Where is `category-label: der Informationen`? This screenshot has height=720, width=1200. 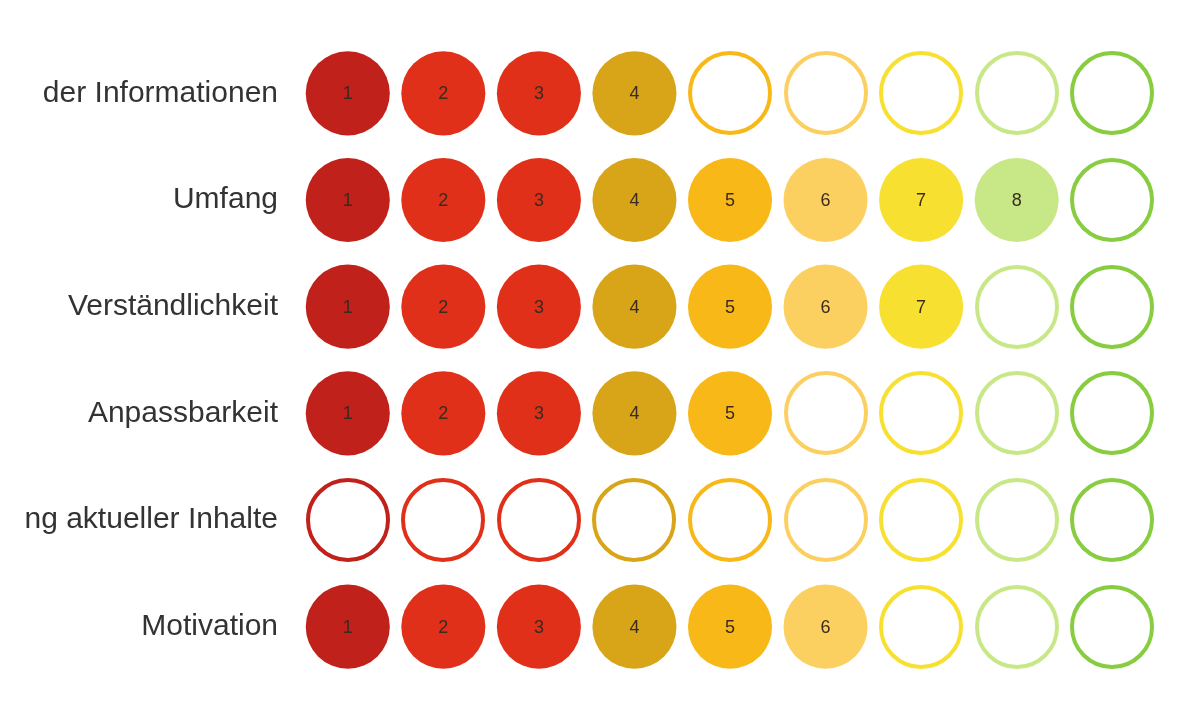
category-label: der Informationen is located at coordinates (160, 91).